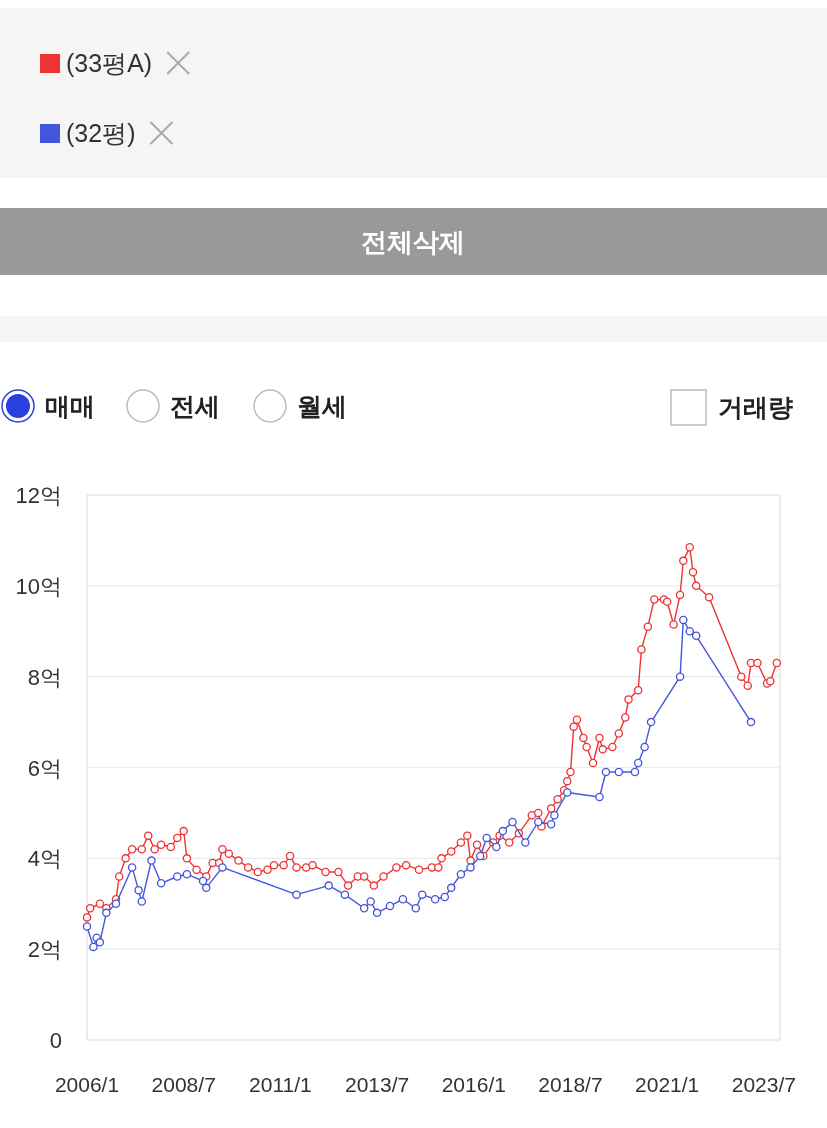  I want to click on x-tick-label: 2023/7, so click(763, 1084).